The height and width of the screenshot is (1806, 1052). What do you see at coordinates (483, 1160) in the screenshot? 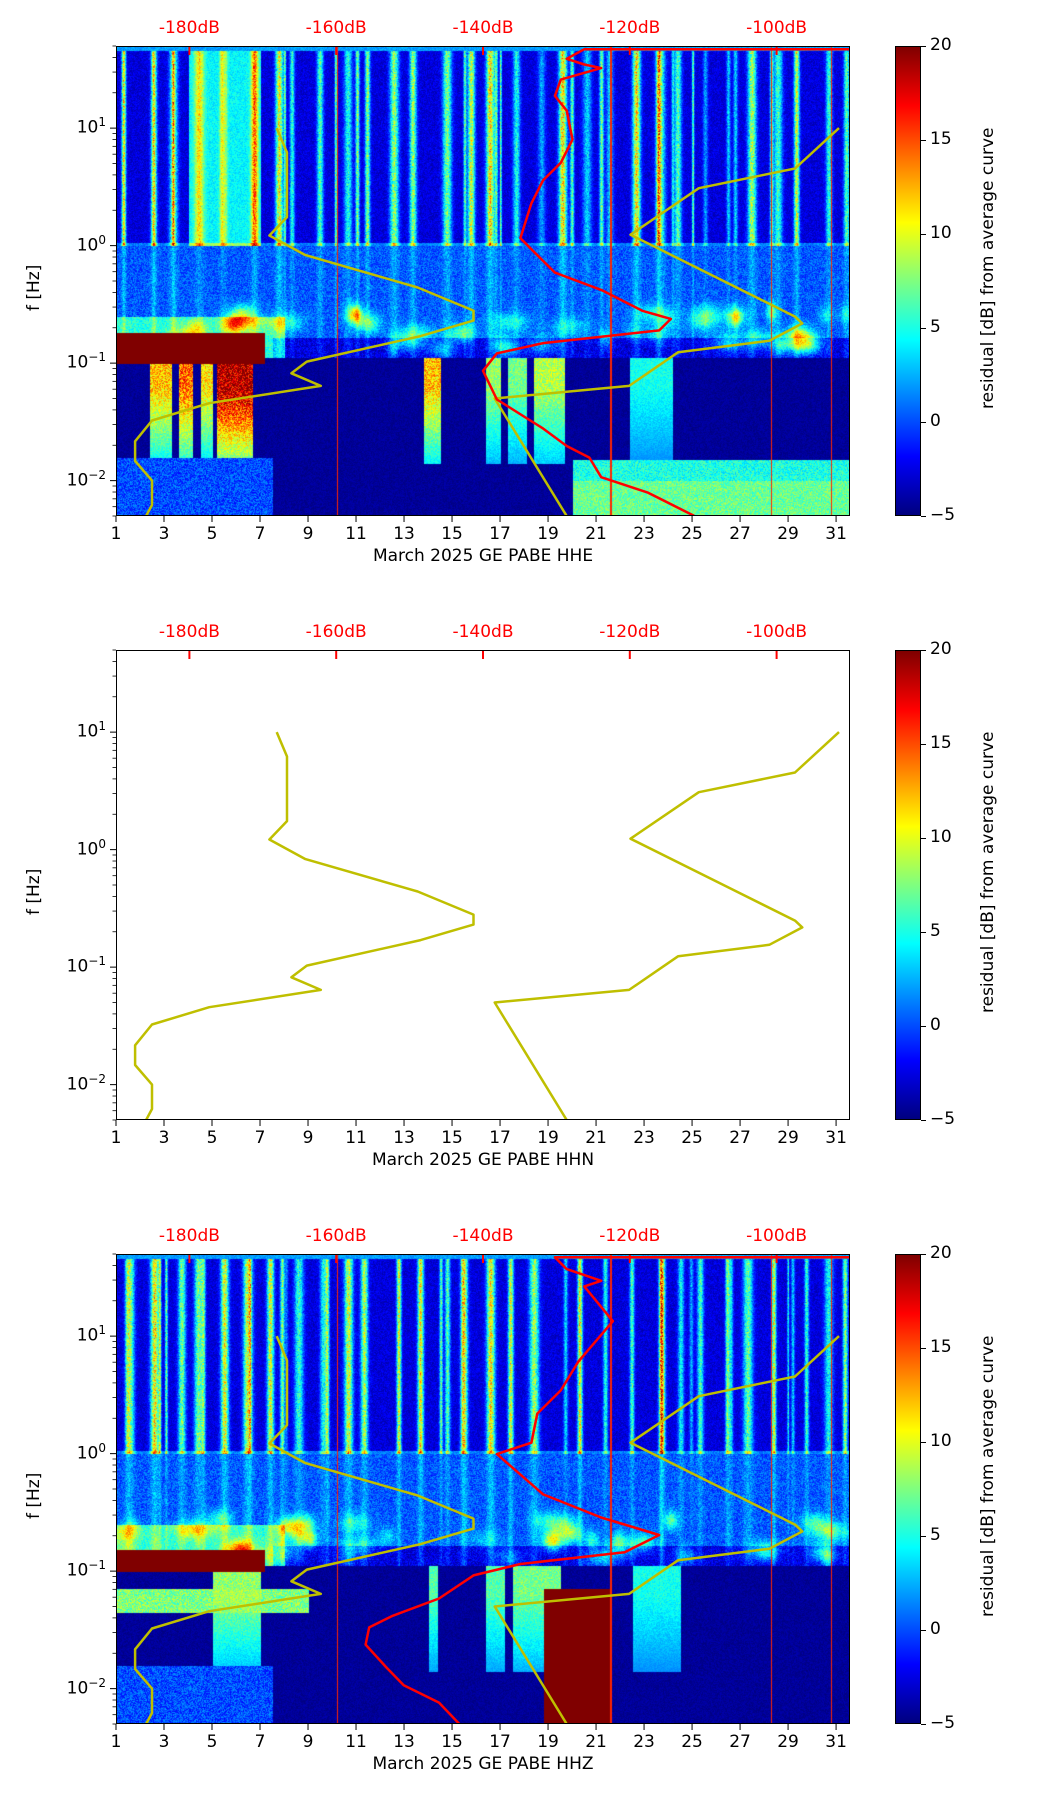
I see `x-axis-title: March 2025 GE PABE HHN` at bounding box center [483, 1160].